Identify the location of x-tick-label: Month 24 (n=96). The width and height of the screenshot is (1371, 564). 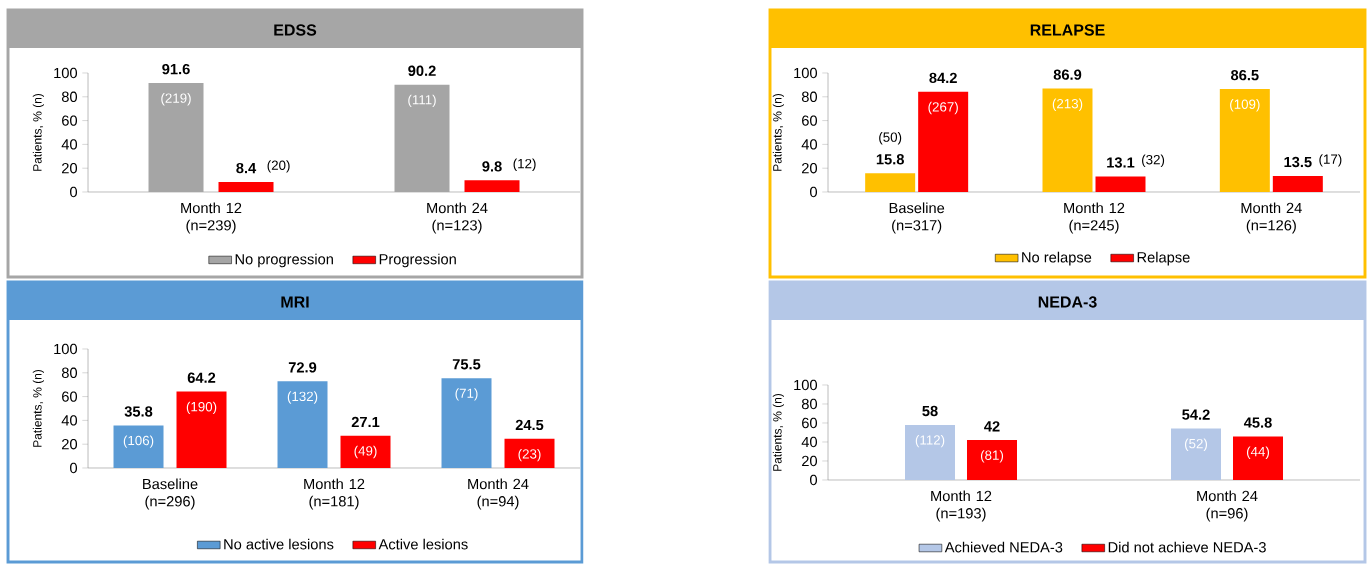
(1227, 506).